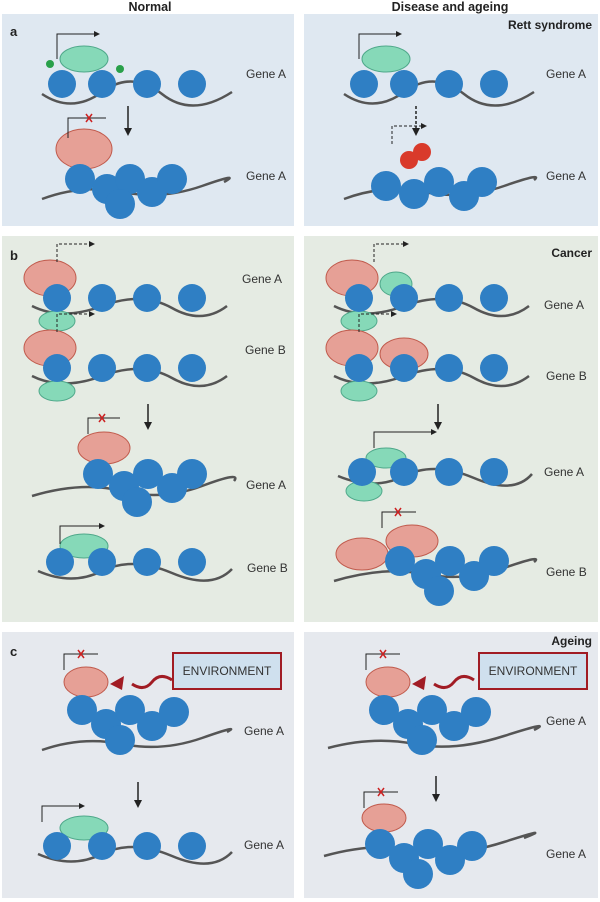 The height and width of the screenshot is (902, 600). Describe the element at coordinates (14, 651) in the screenshot. I see `panel-letter: c` at that location.